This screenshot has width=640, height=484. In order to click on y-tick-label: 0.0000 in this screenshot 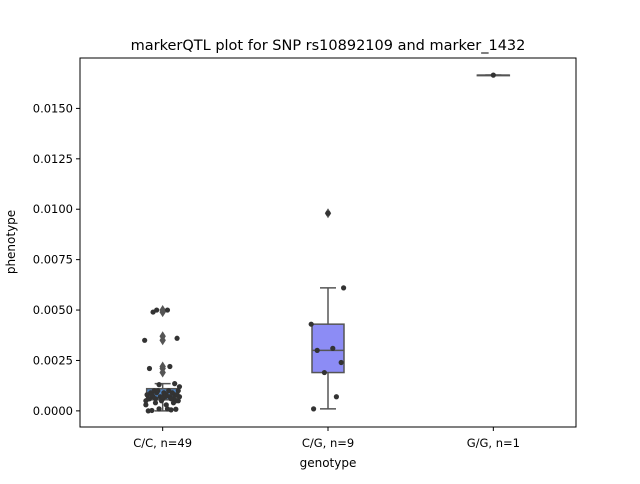, I will do `click(53, 411)`.